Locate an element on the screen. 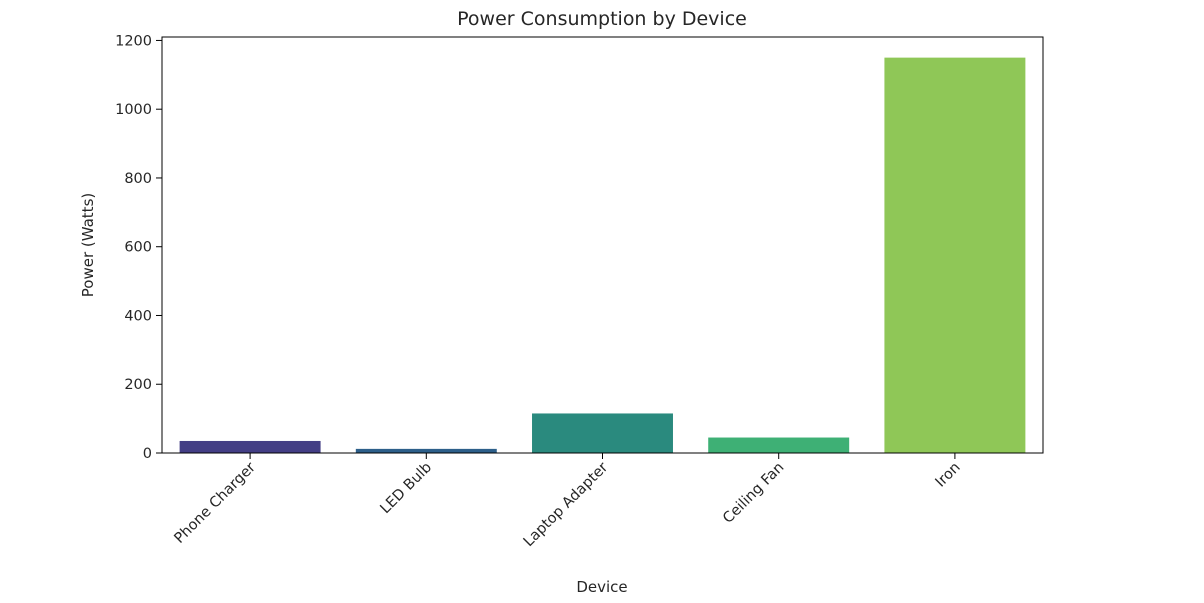 The width and height of the screenshot is (1204, 603). y-axis-label: Power (Watts) is located at coordinates (88, 245).